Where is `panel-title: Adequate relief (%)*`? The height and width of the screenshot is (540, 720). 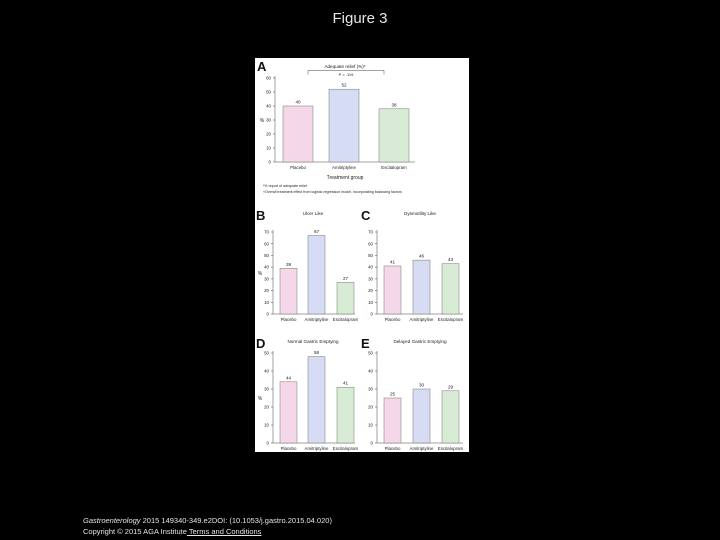 panel-title: Adequate relief (%)* is located at coordinates (344, 66).